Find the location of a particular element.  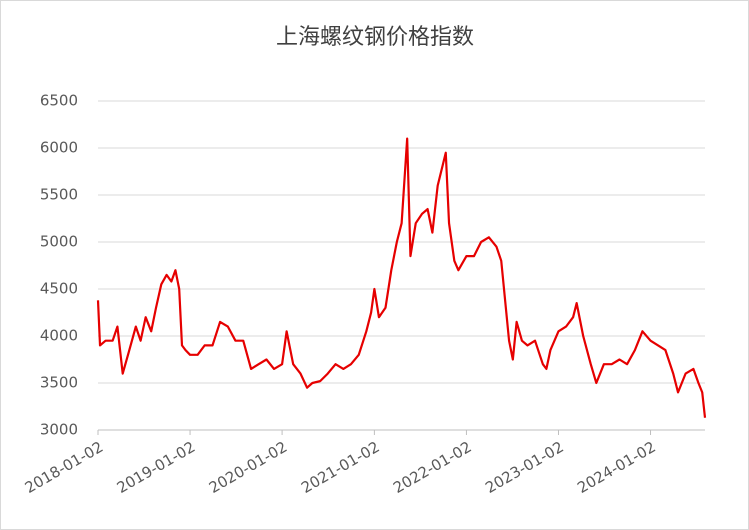

y-tick-label: 6000 is located at coordinates (59, 148).